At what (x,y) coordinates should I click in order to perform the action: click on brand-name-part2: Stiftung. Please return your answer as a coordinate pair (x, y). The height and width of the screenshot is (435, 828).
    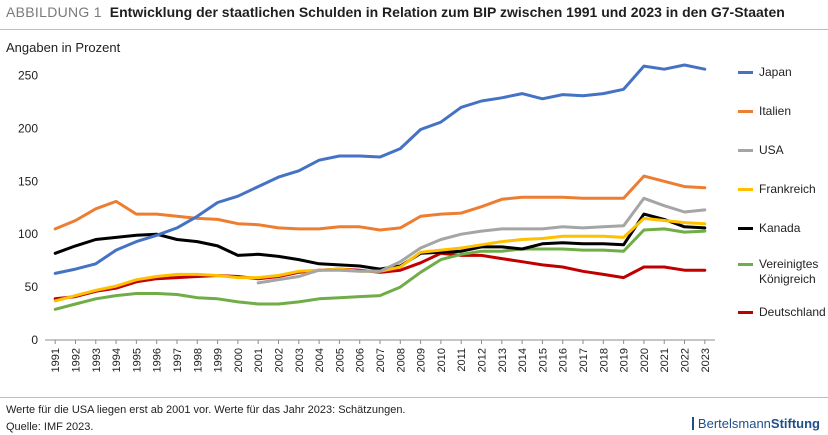
    Looking at the image, I should click on (795, 423).